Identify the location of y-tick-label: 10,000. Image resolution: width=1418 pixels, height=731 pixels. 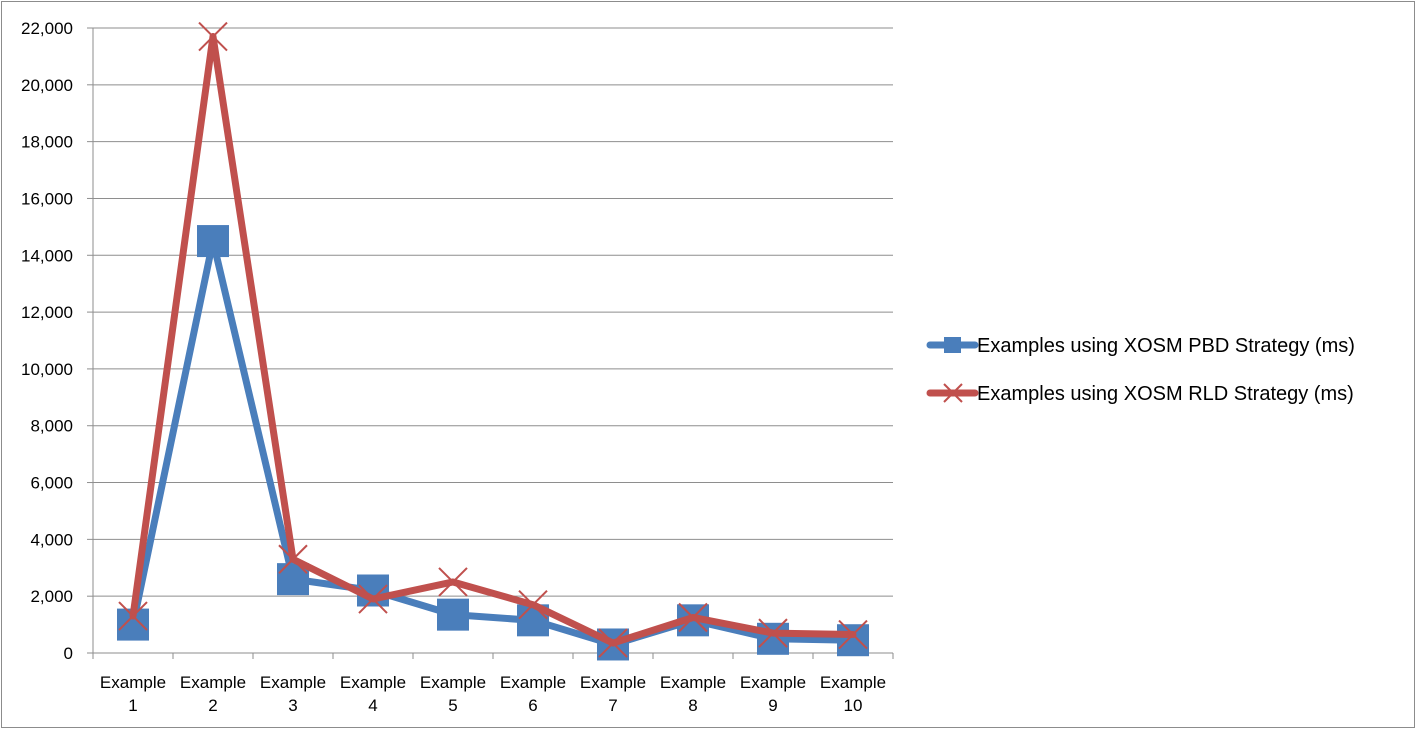
(47, 369).